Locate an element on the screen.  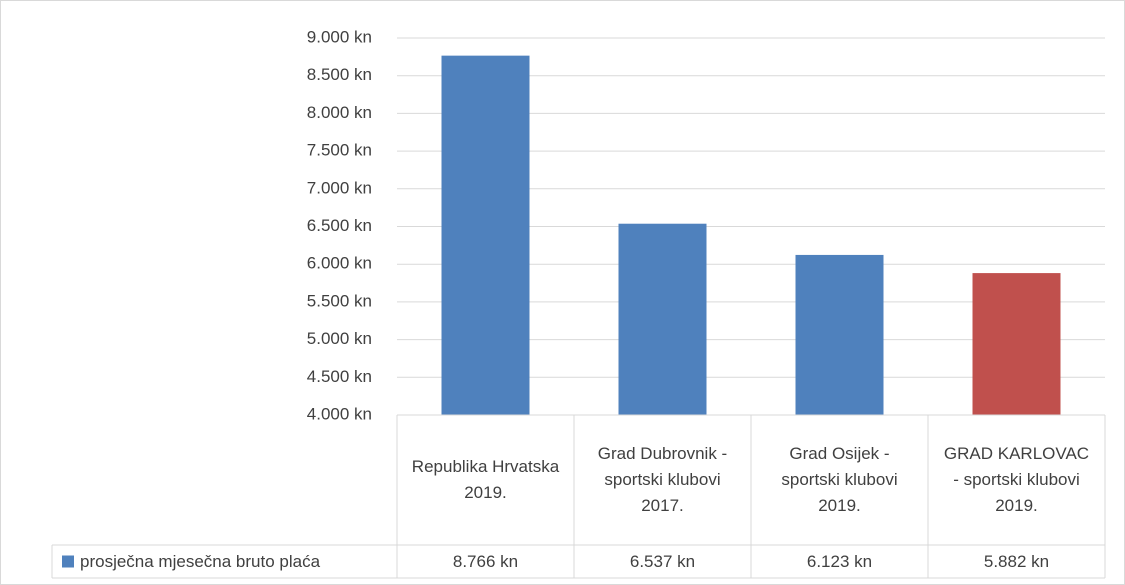
category-label: Grad Osijek - sportski klubovi 2019. is located at coordinates (839, 479).